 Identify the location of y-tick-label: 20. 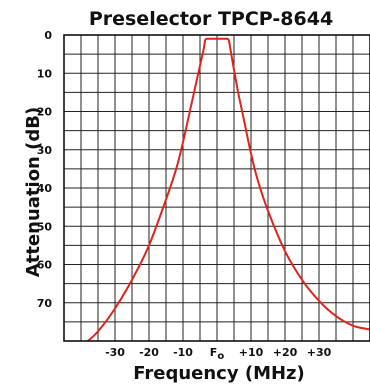
(45, 112).